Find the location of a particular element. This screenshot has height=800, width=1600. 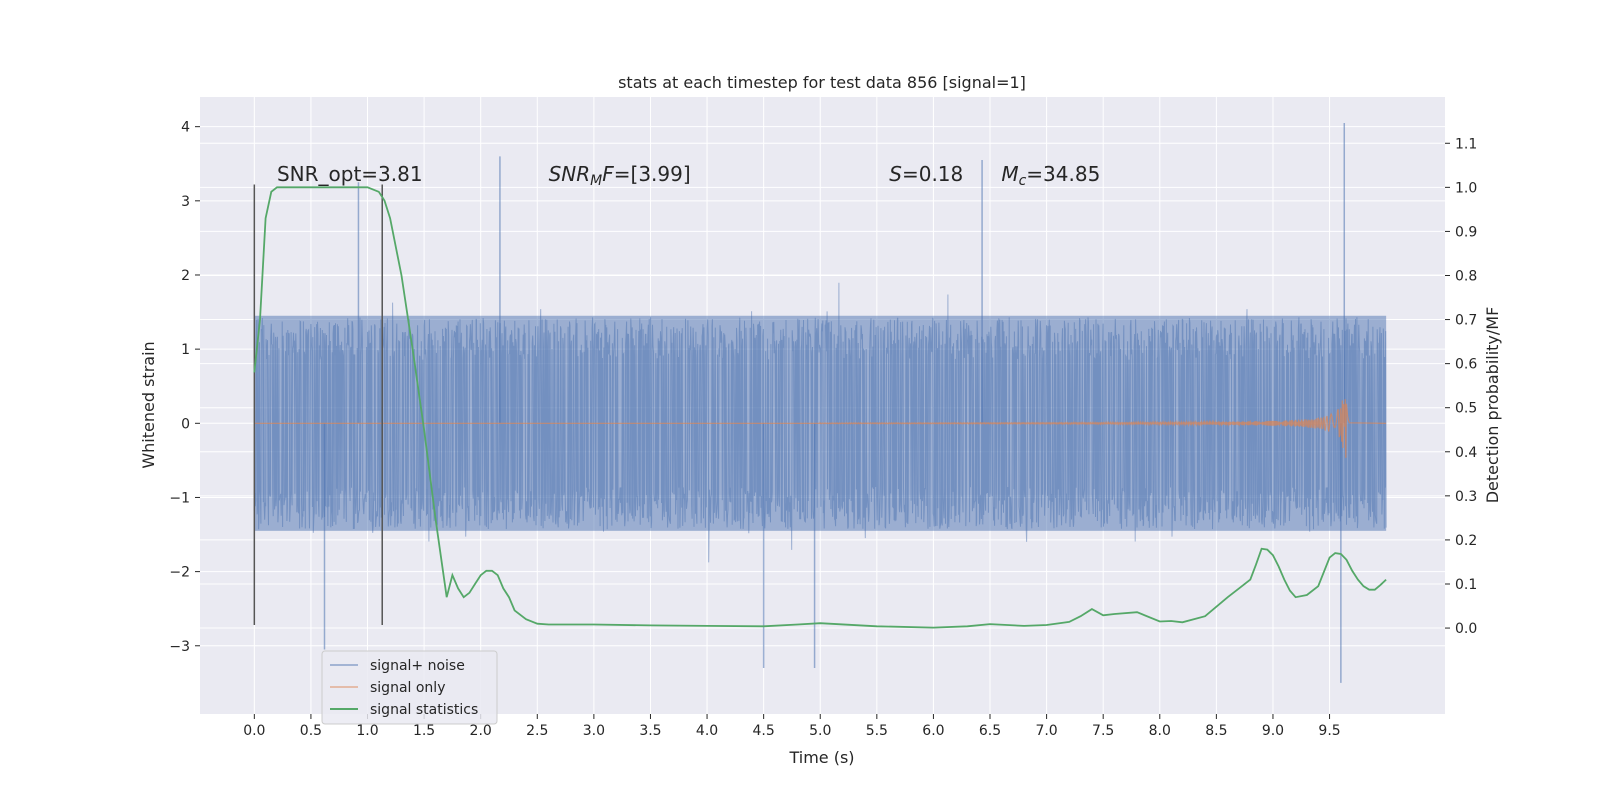

right-y-tick-label: 0.0 is located at coordinates (1466, 629).